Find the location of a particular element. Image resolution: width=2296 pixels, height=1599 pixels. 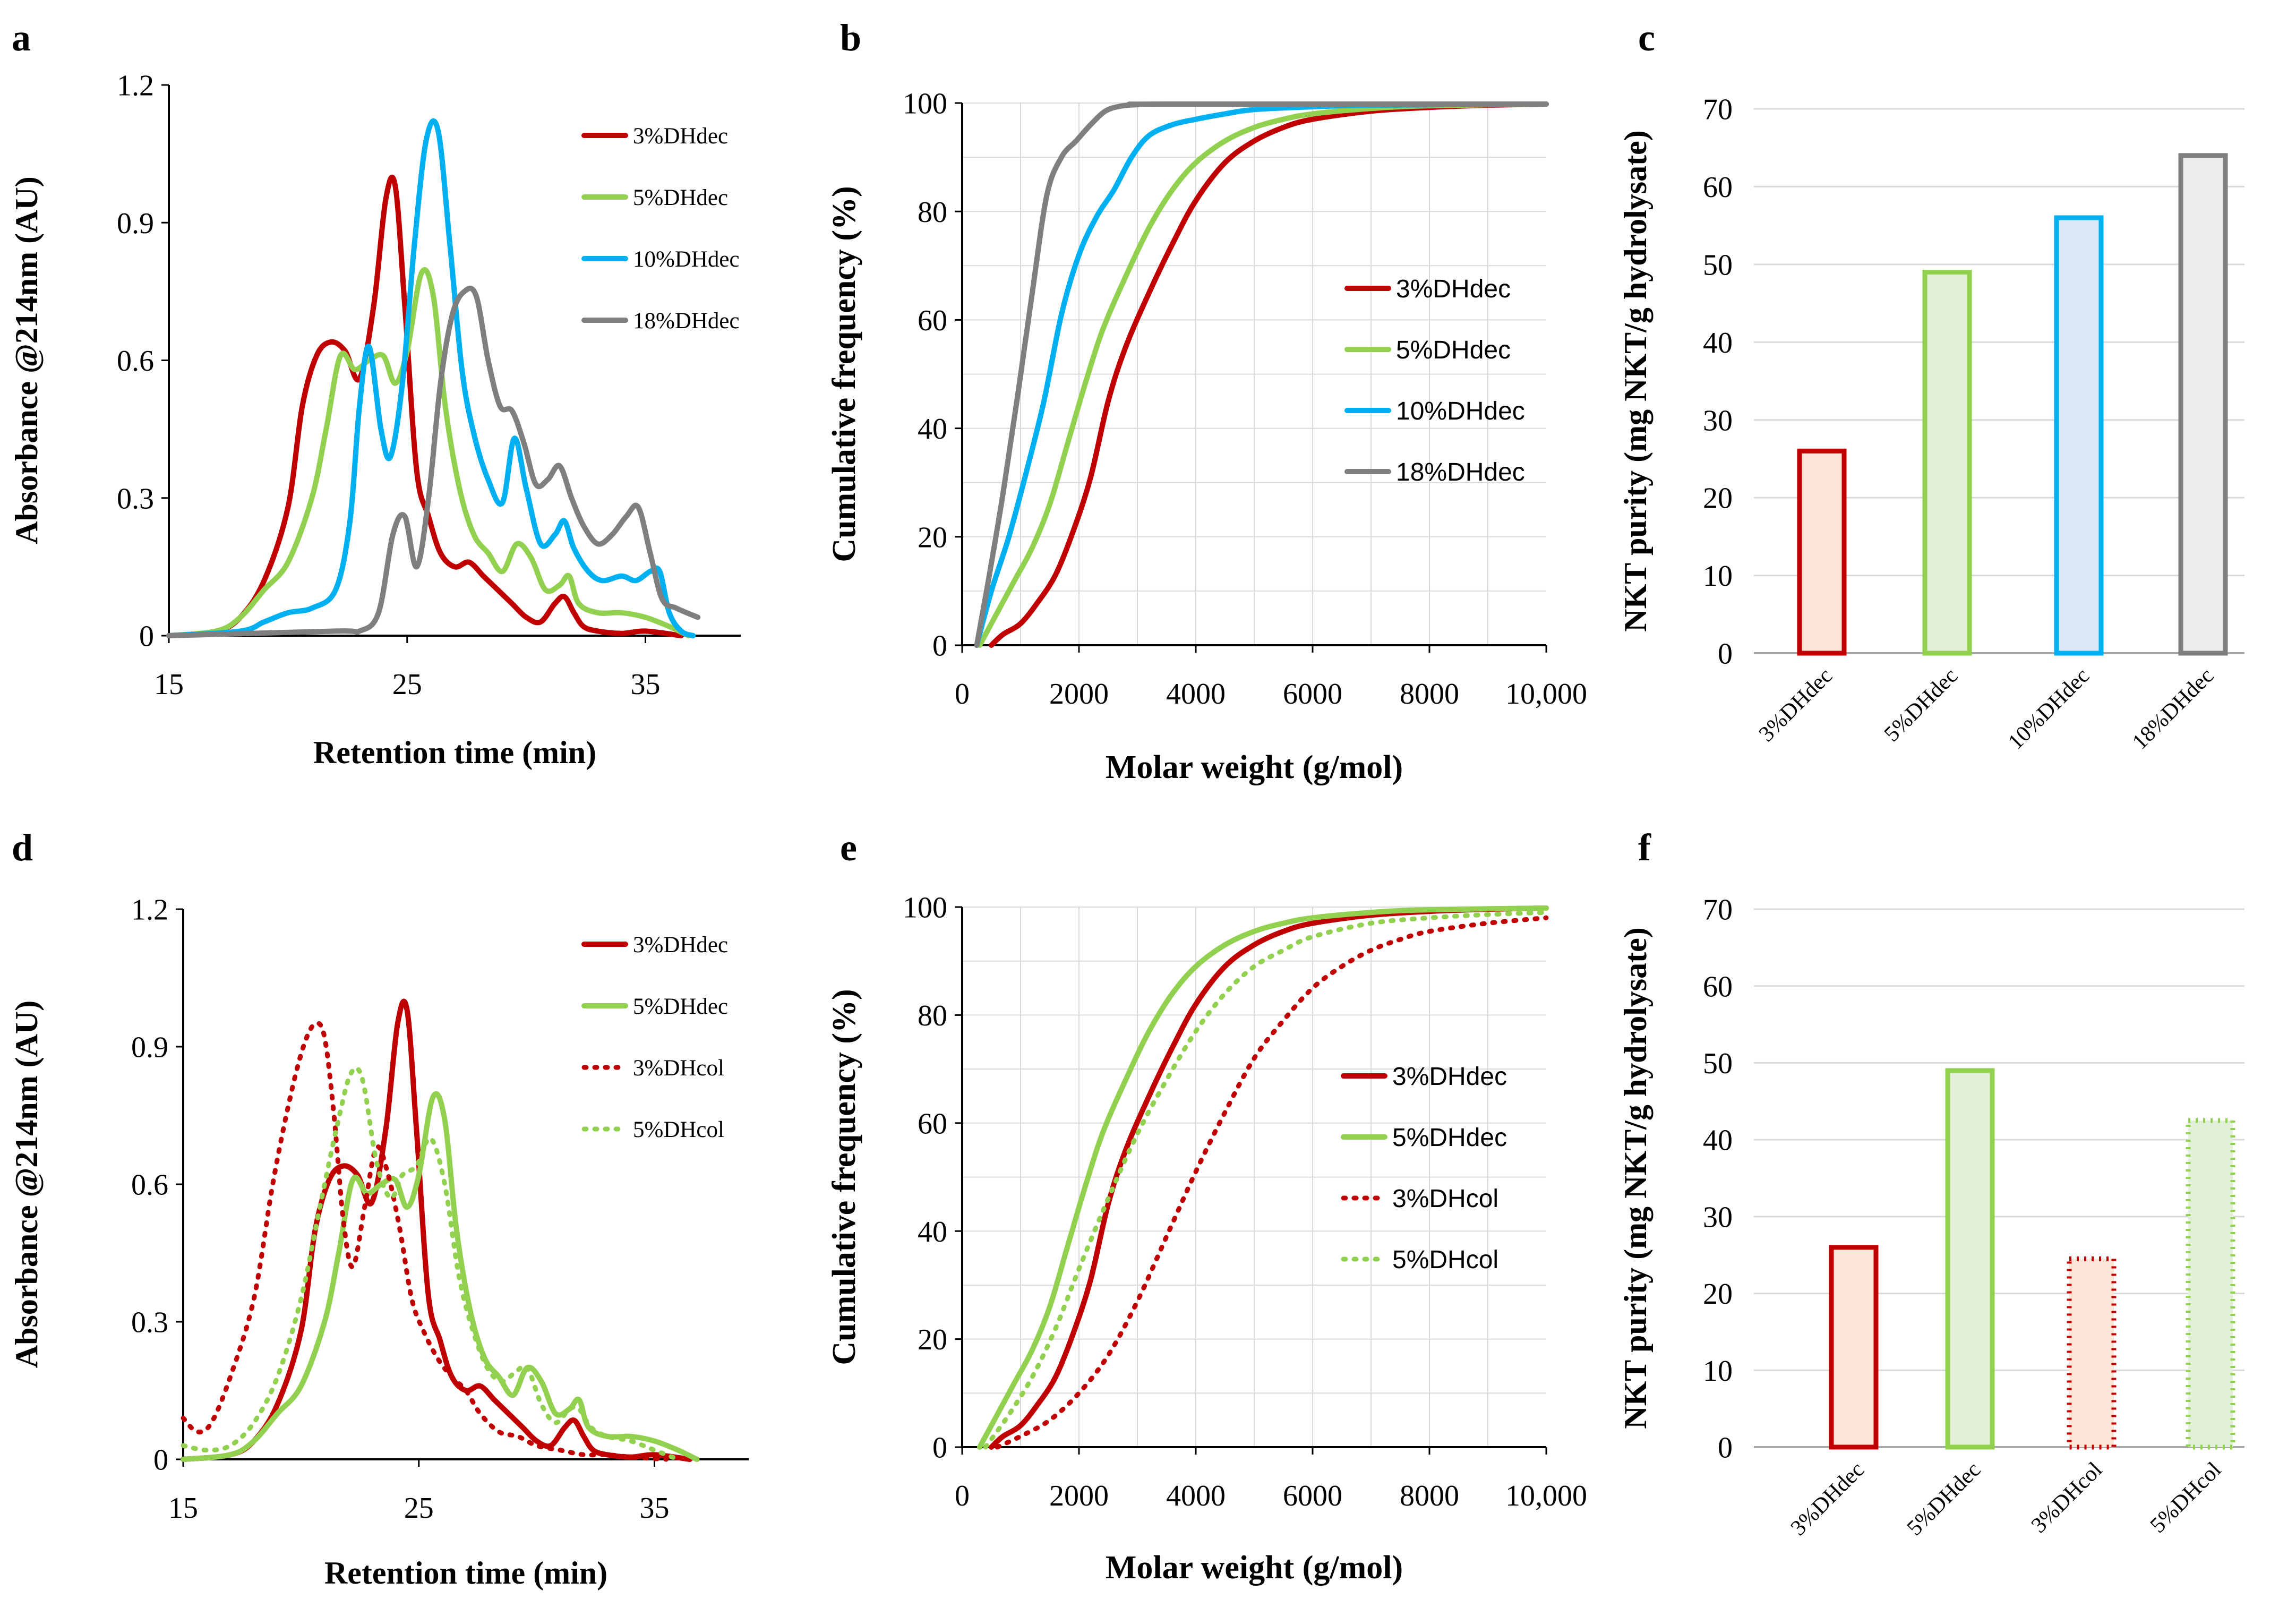

panel-letter: e is located at coordinates (848, 848).